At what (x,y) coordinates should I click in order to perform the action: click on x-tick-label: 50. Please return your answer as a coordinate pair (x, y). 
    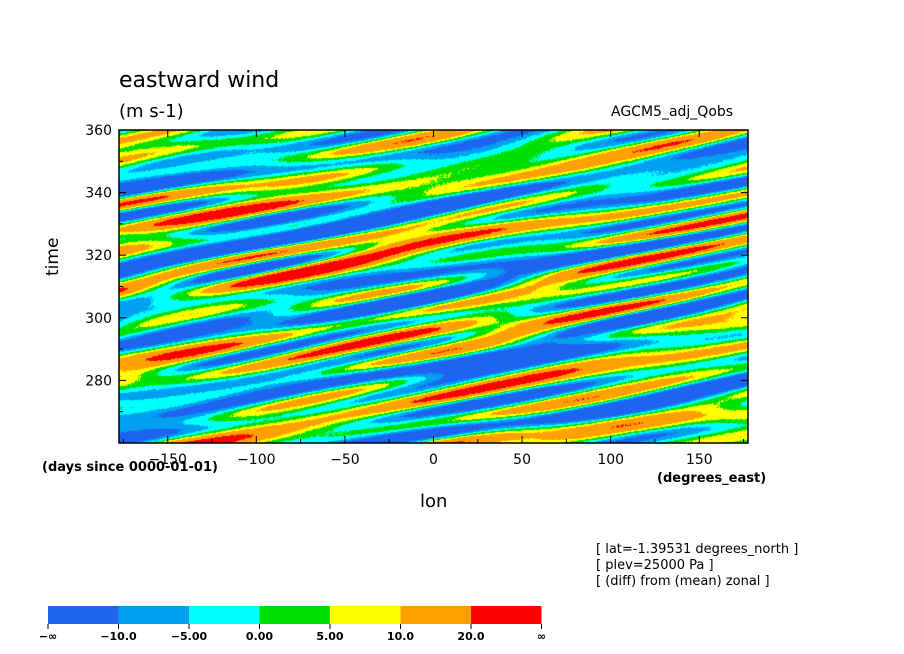
    Looking at the image, I should click on (522, 460).